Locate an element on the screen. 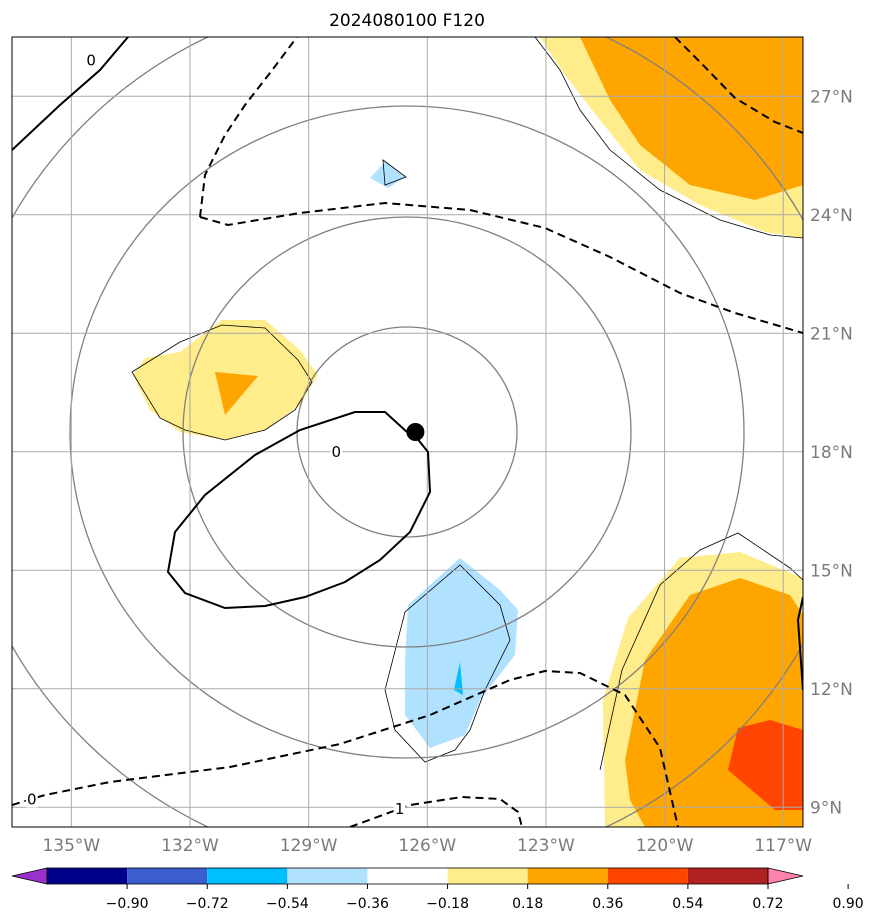 This screenshot has height=924, width=873. longitude-tick-labels: 135°W 132°W 129°W 126°W 123°W 120°W 117°W is located at coordinates (427, 846).